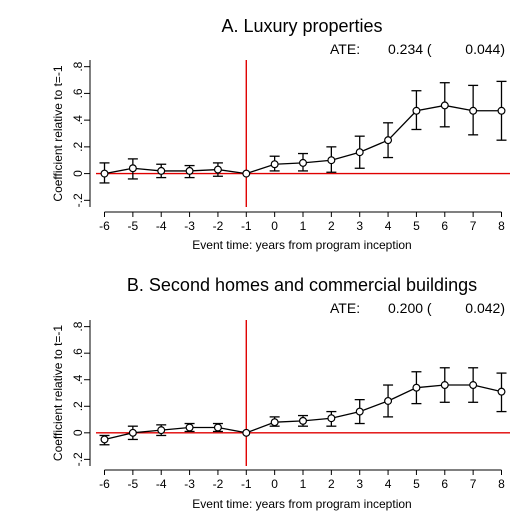 This screenshot has width=520, height=525. Describe the element at coordinates (302, 285) in the screenshot. I see `chart-title: B. Second homes and commercial buildings` at that location.